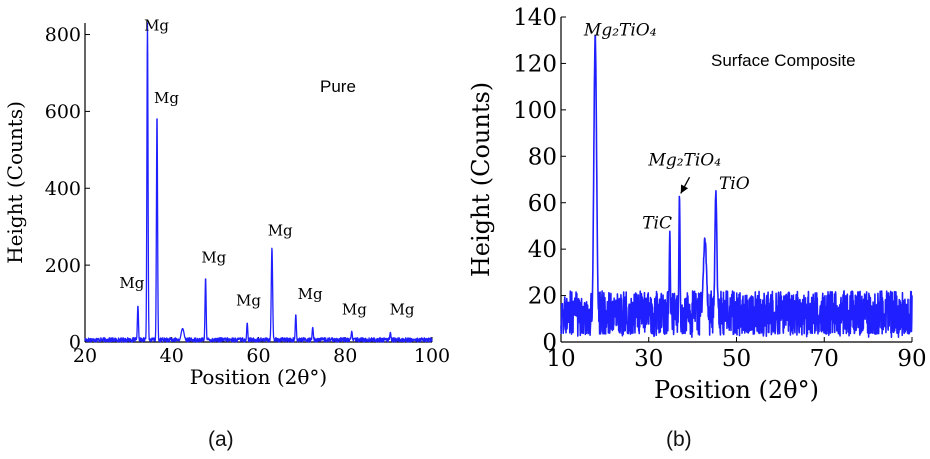  I want to click on y-tick-label: 80, so click(542, 157).